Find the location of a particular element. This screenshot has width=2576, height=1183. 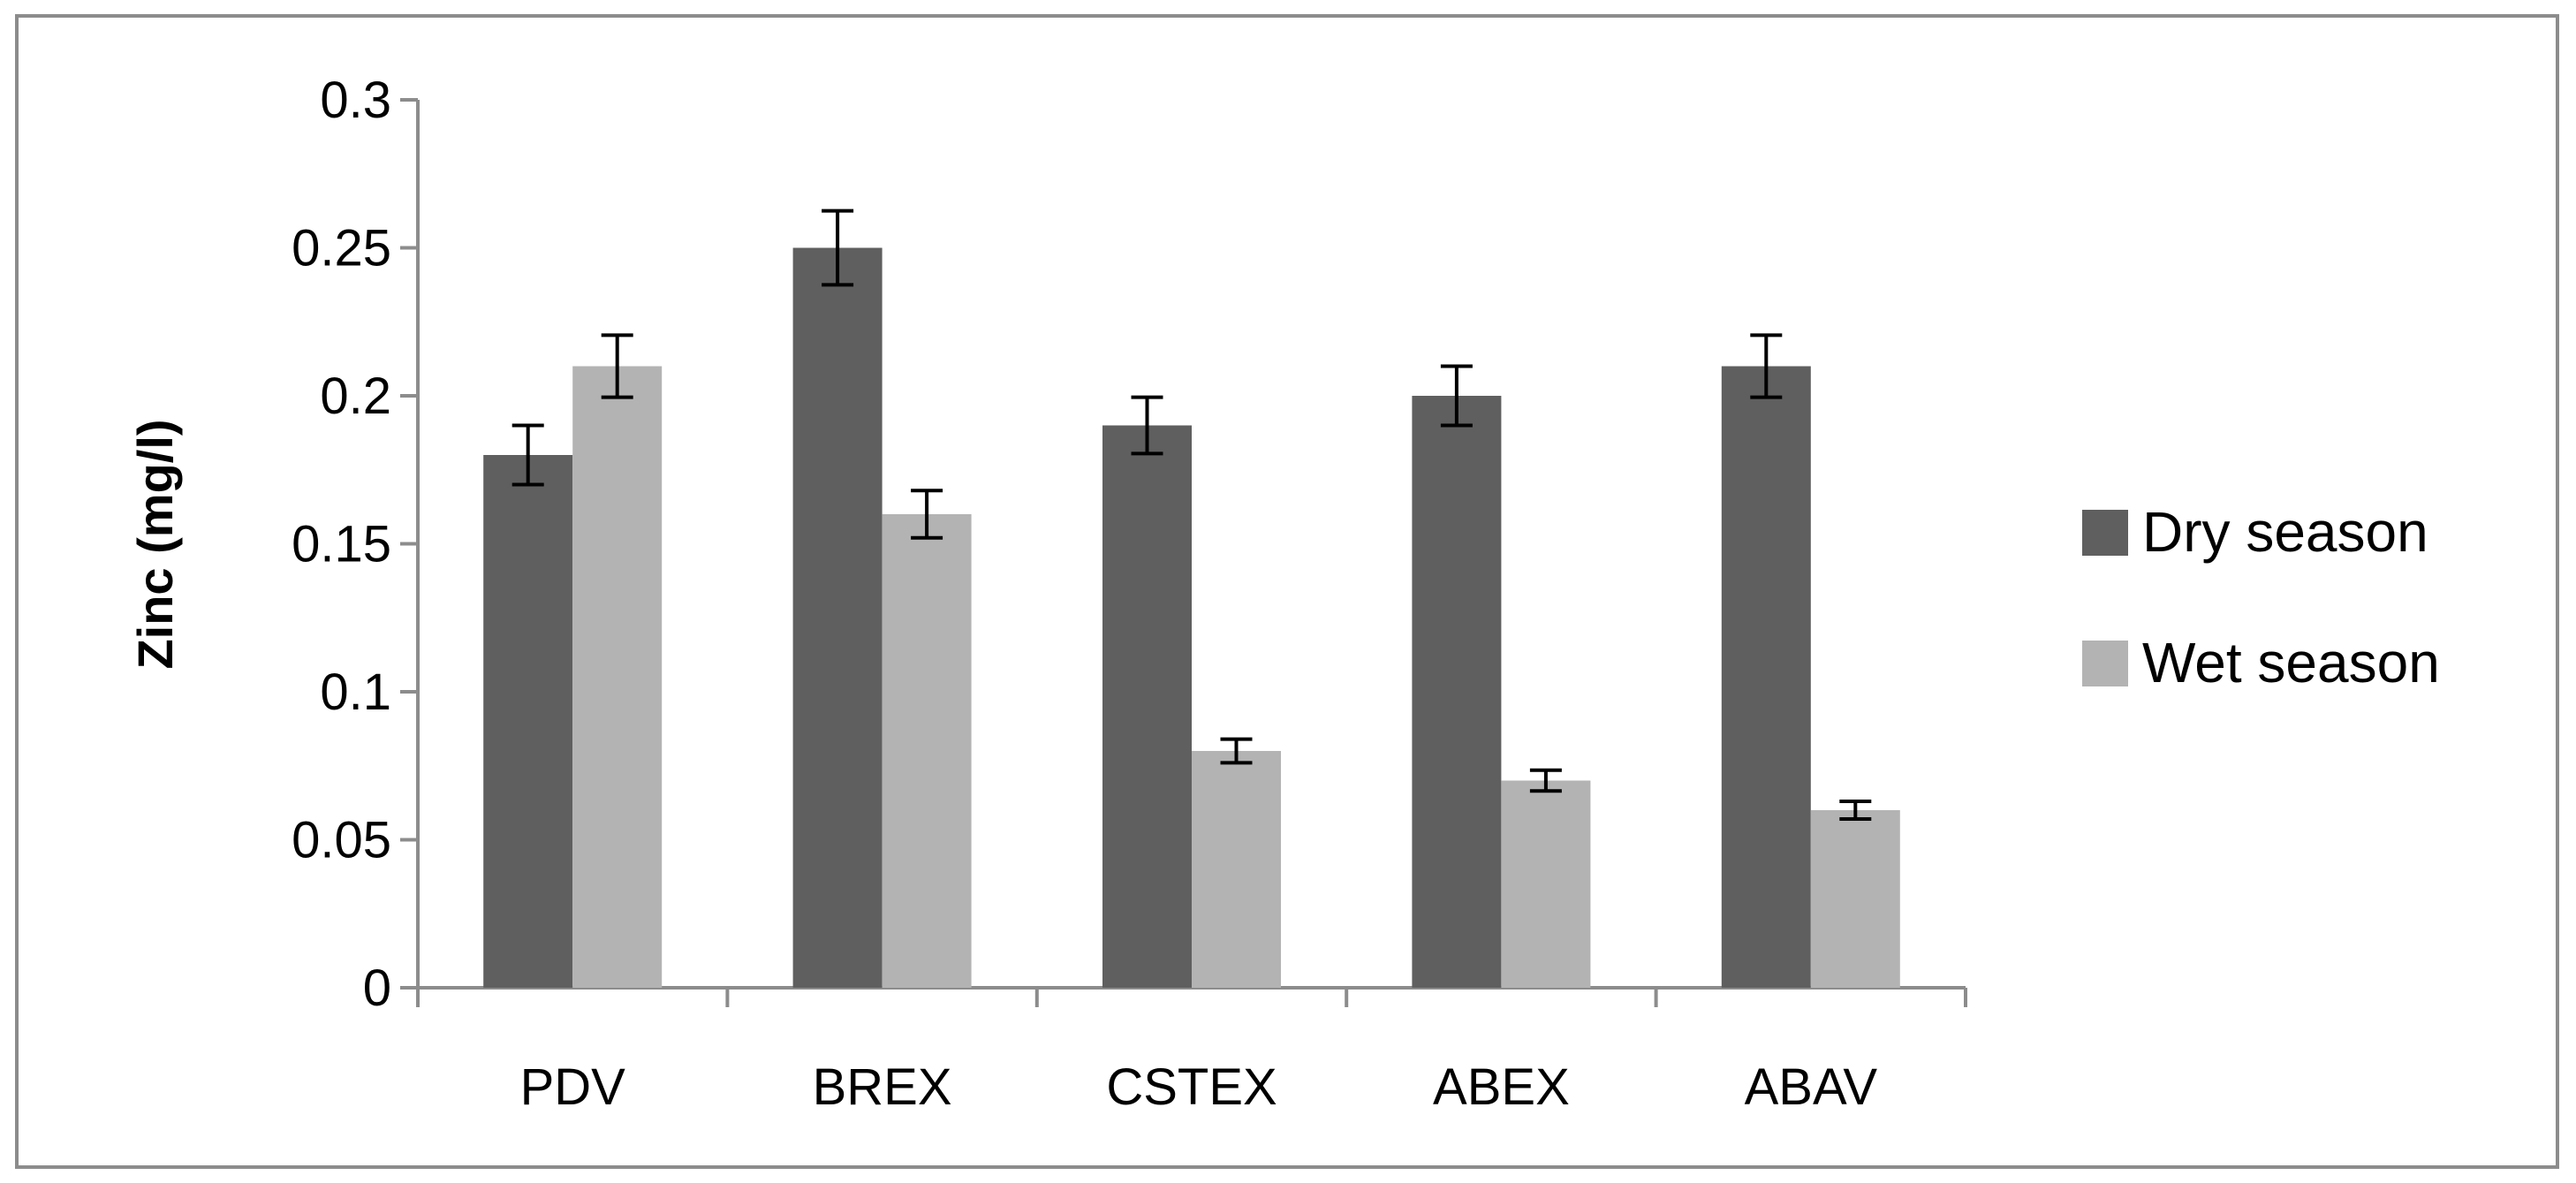

y-tick-label: 0.1 is located at coordinates (356, 693).